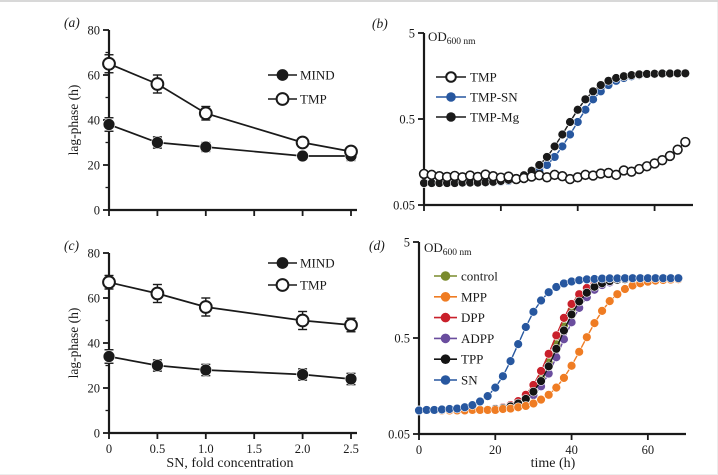 The image size is (718, 475). What do you see at coordinates (460, 296) in the screenshot?
I see `legend-item-MPP: MPP` at bounding box center [460, 296].